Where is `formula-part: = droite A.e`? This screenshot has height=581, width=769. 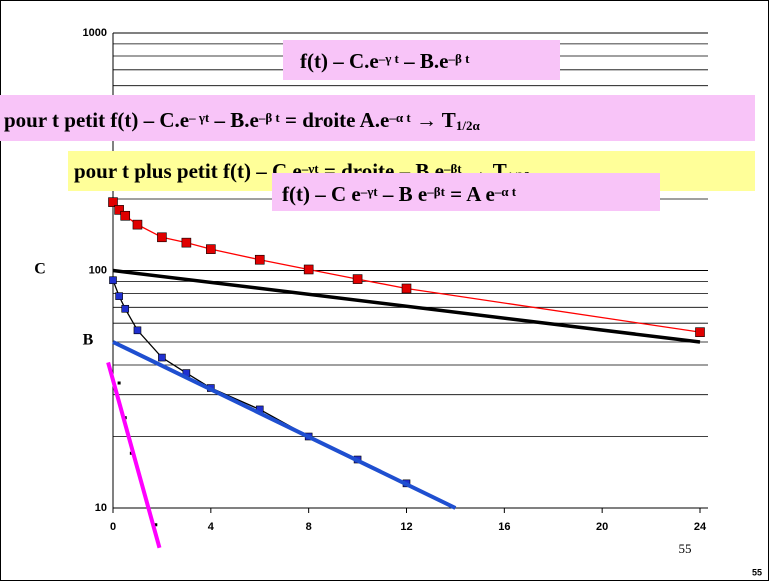
formula-part: = droite A.e is located at coordinates (335, 120).